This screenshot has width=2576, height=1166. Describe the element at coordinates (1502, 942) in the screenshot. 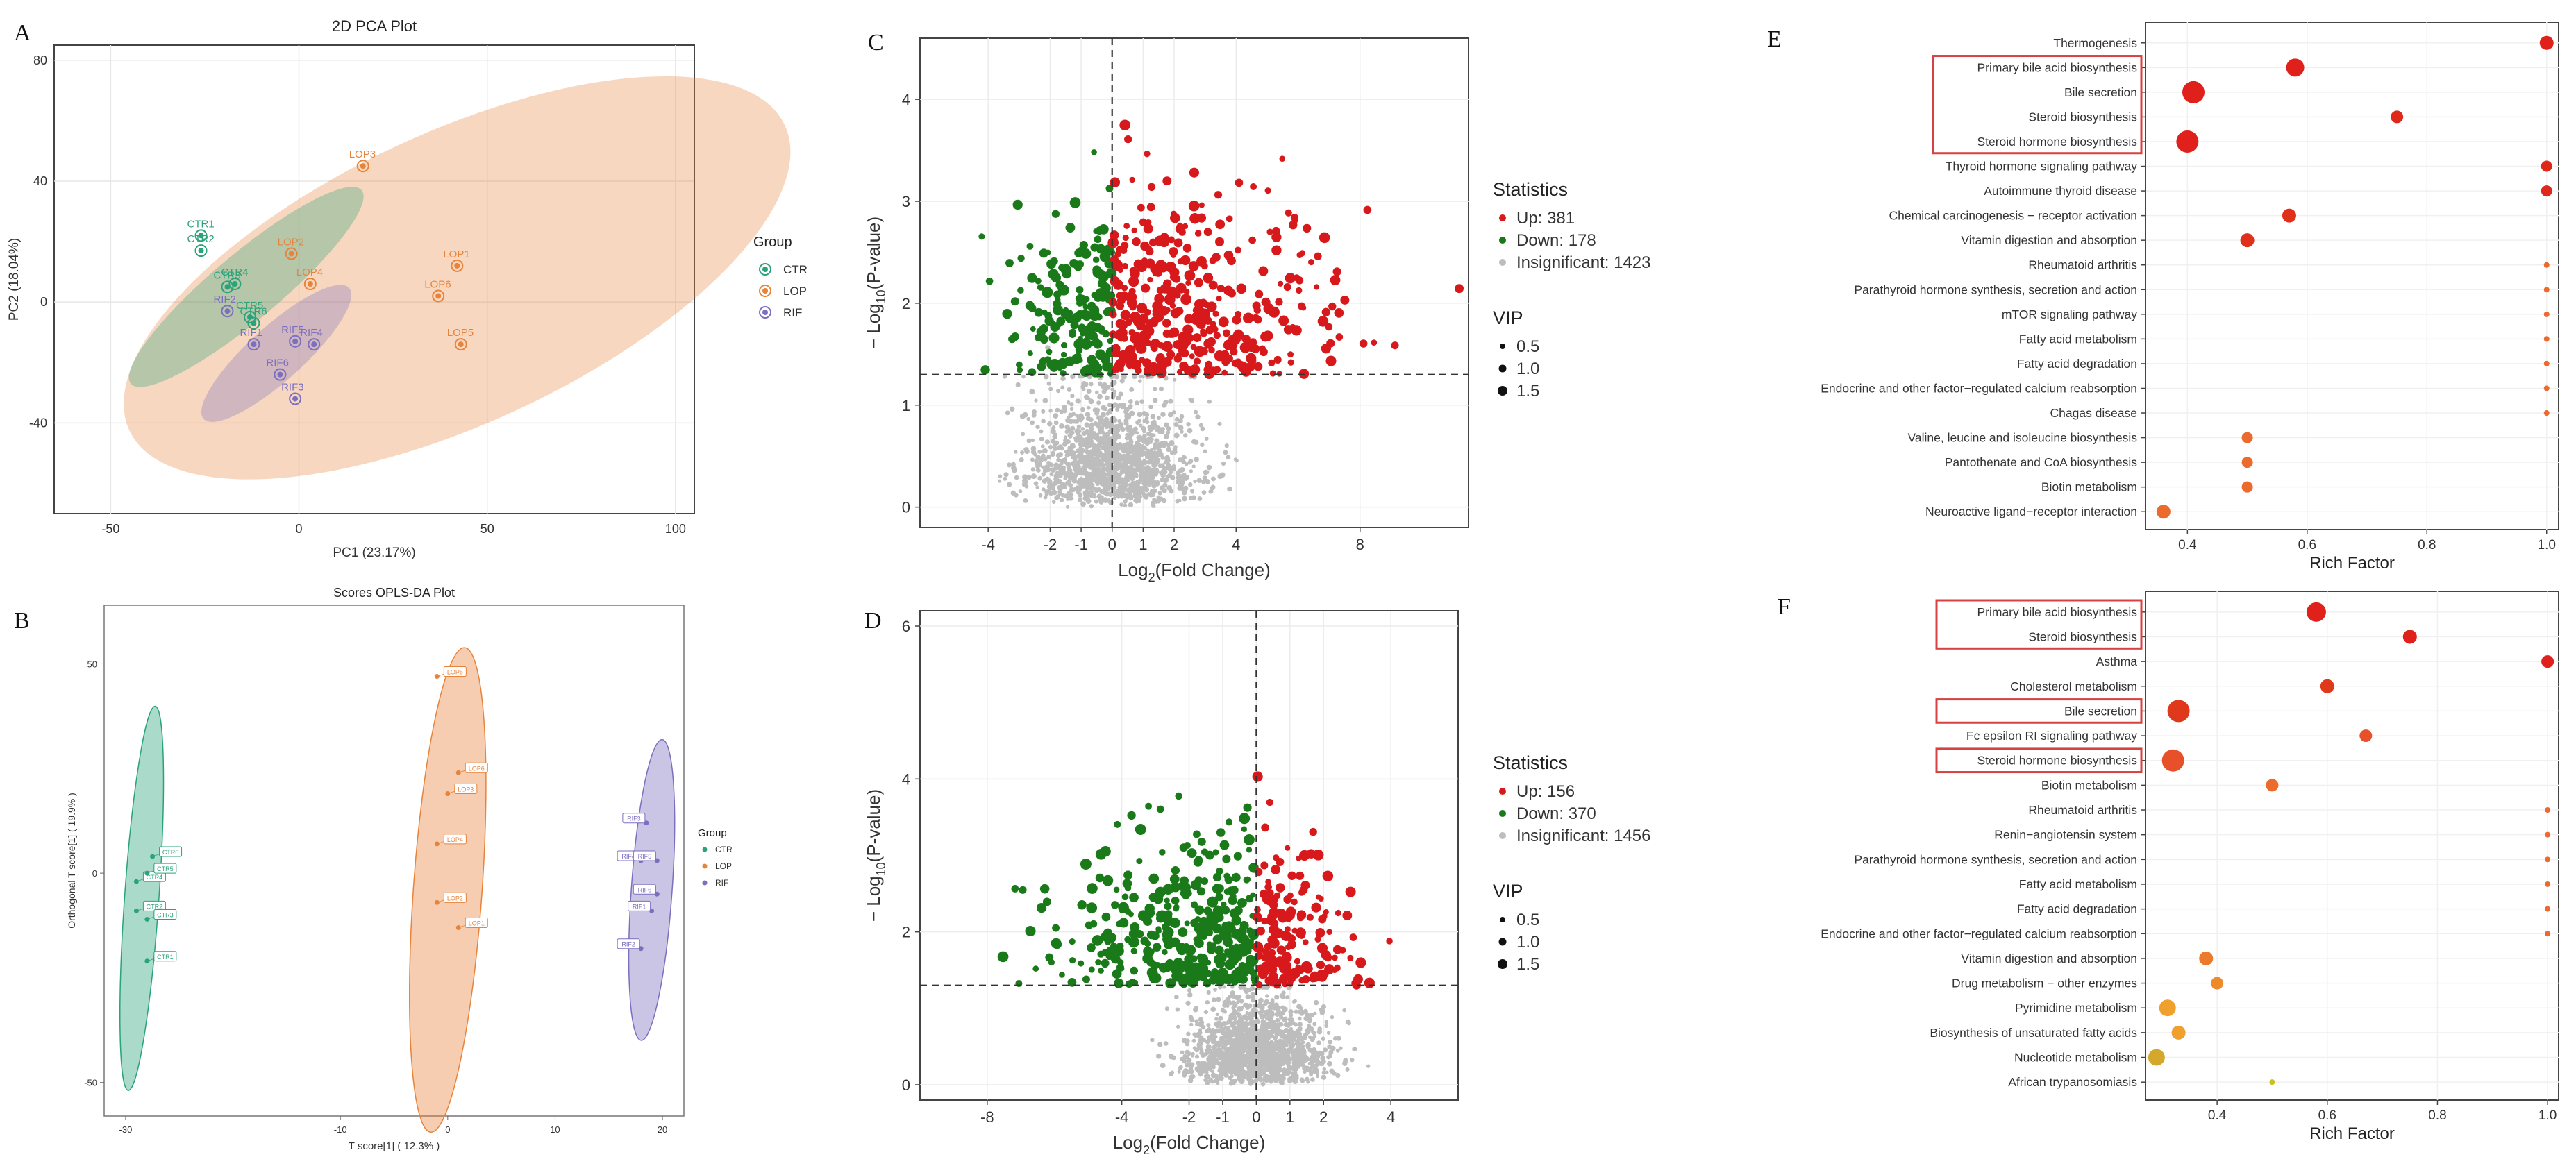

I see `vip-size-marker` at that location.